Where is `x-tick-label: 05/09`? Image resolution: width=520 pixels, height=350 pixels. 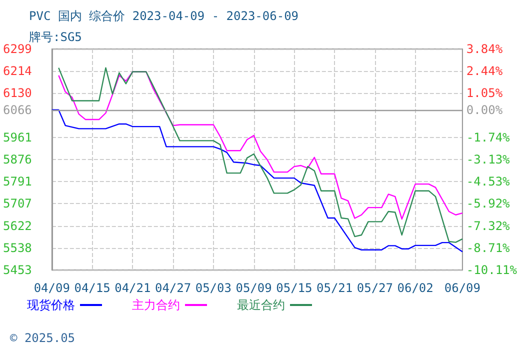
x-tick-label: 05/09 is located at coordinates (254, 288).